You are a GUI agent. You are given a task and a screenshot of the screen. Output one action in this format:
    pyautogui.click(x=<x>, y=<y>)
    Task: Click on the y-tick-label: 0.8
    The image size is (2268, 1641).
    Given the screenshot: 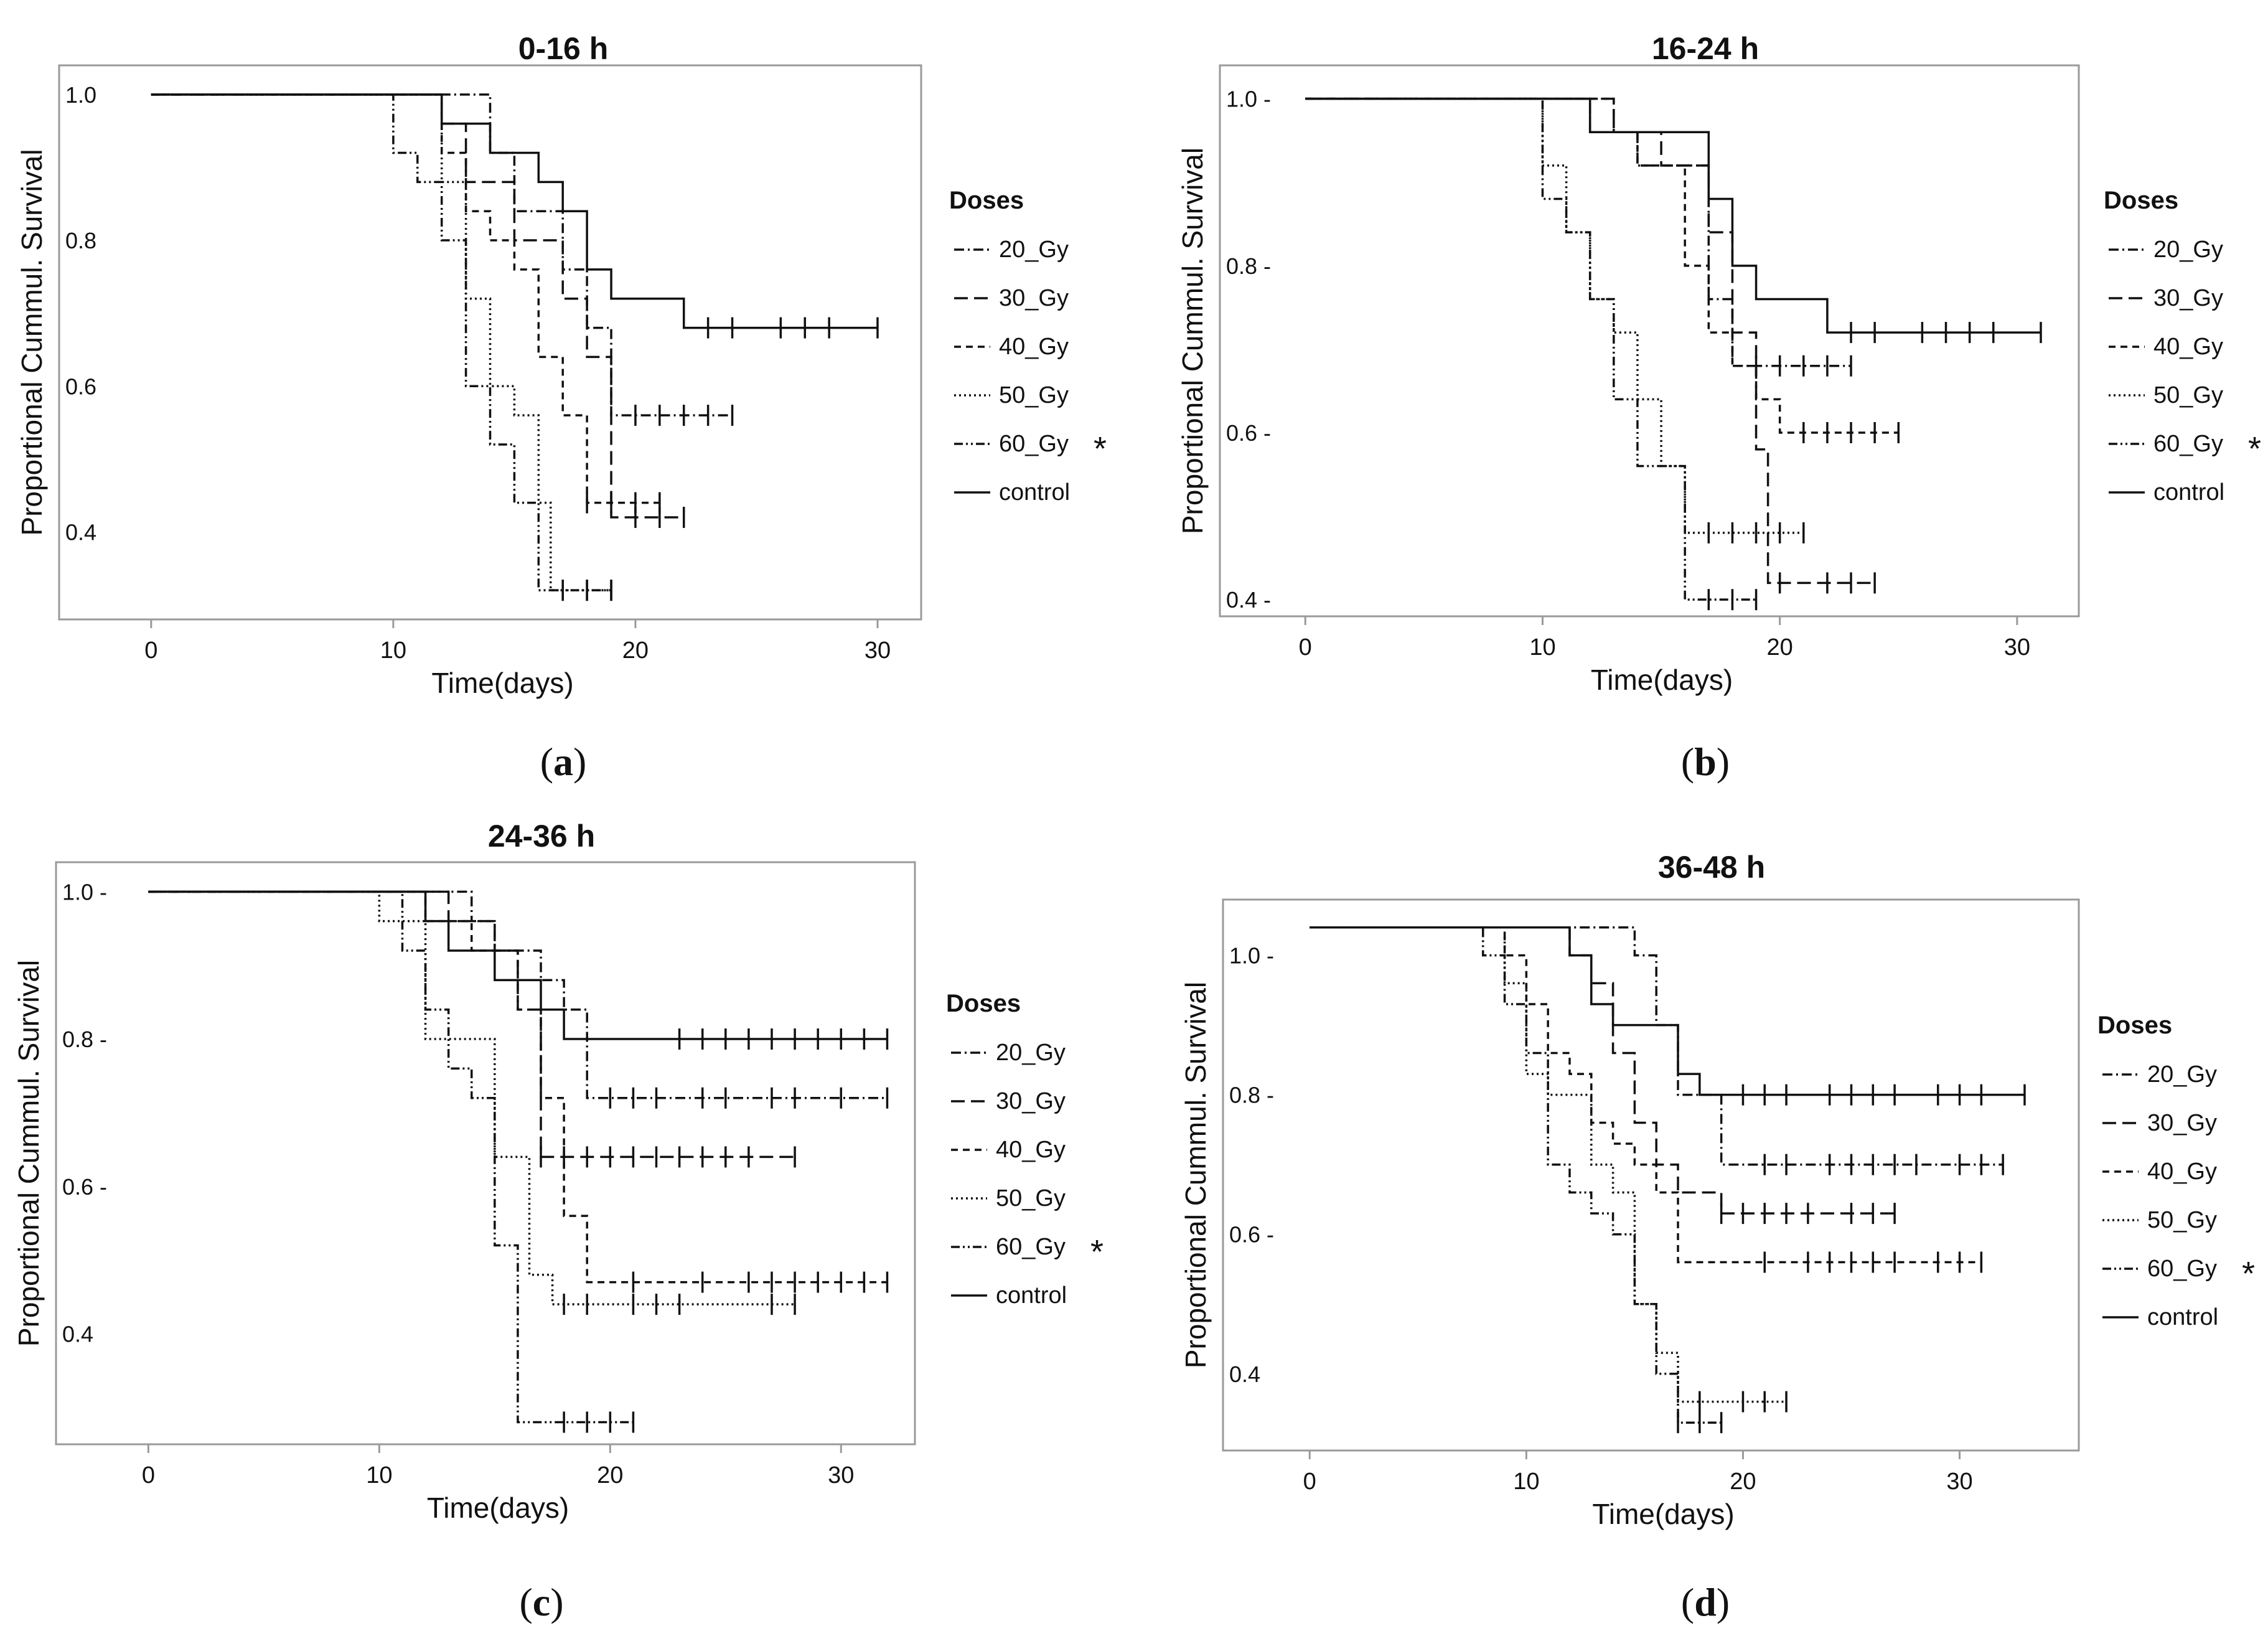 What is the action you would take?
    pyautogui.click(x=80, y=240)
    